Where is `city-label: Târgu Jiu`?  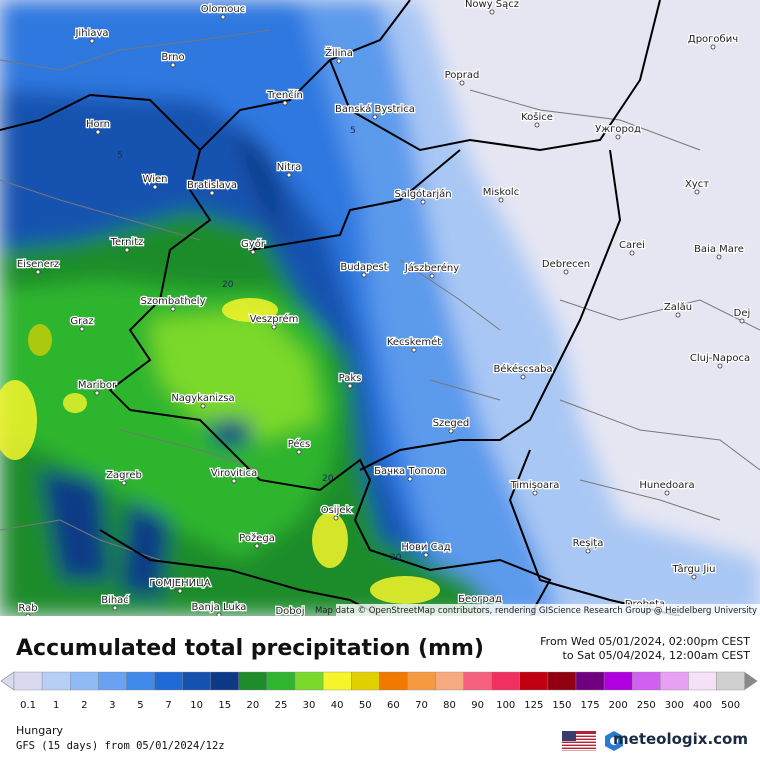
city-label: Târgu Jiu is located at coordinates (694, 569).